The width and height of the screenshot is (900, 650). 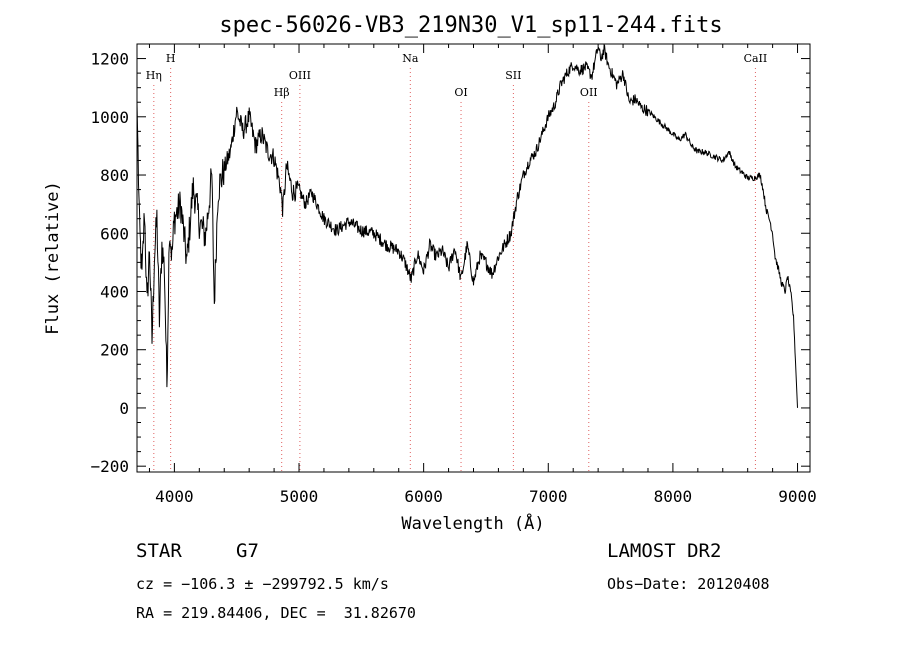 I want to click on x-tick-label: 4000, so click(x=174, y=496).